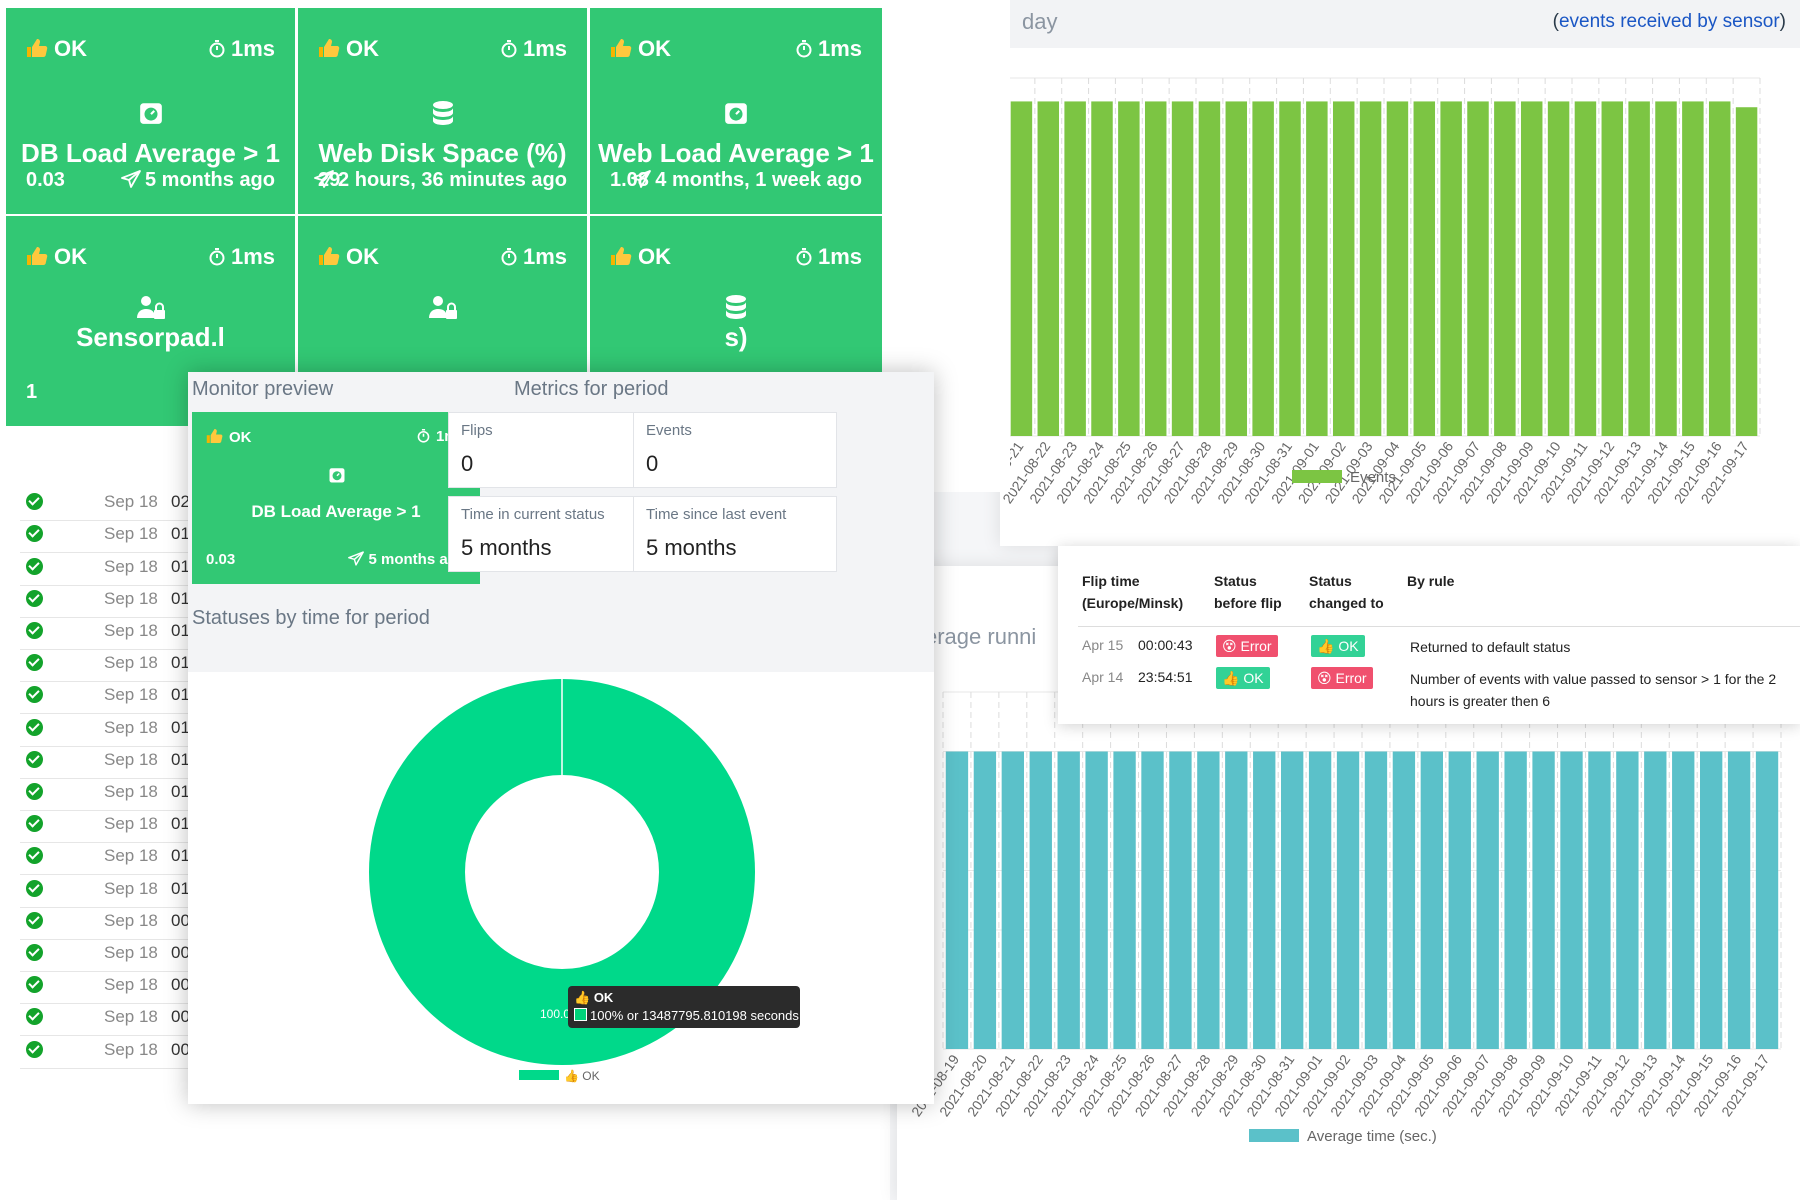  Describe the element at coordinates (562, 881) in the screenshot. I see `statuses-donut-chart: 100.0 👍 OK` at that location.